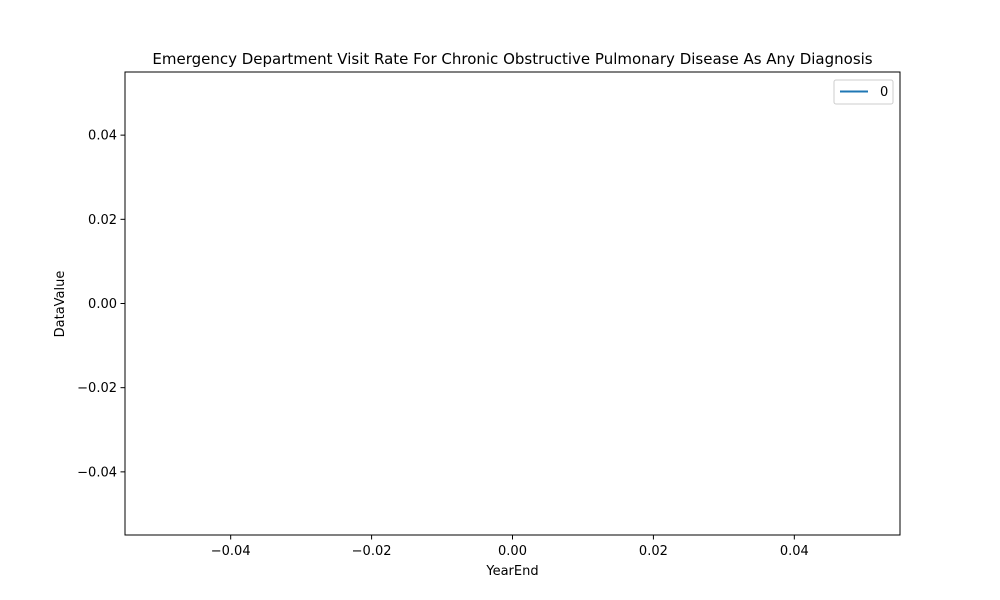 Image resolution: width=1000 pixels, height=600 pixels. What do you see at coordinates (653, 551) in the screenshot?
I see `x-tick-label: 0.02` at bounding box center [653, 551].